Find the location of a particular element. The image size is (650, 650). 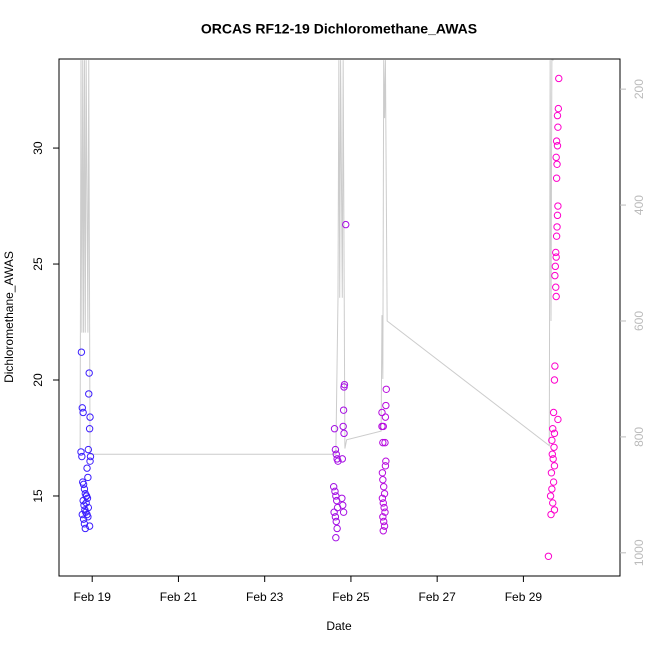

x-tick-label: Feb 27 is located at coordinates (437, 597).